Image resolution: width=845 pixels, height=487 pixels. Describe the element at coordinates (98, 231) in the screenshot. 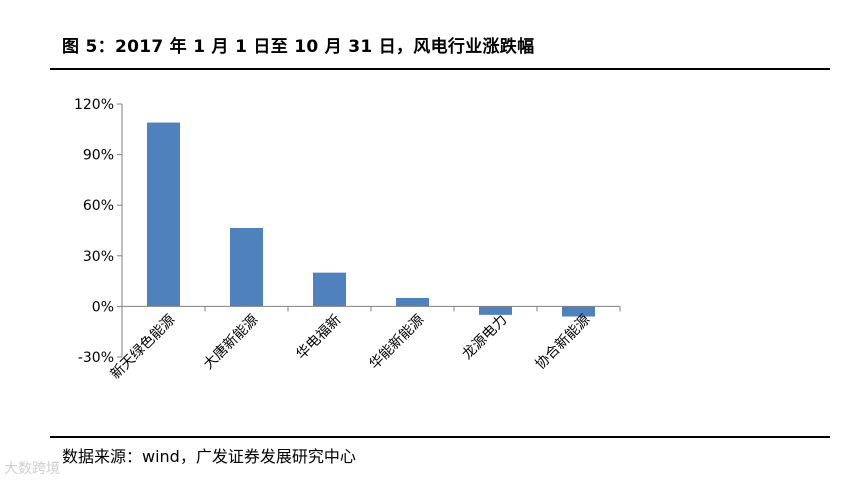

I see `y-axis-ticks: -30% 0% 30% 60% 90% 120%` at that location.